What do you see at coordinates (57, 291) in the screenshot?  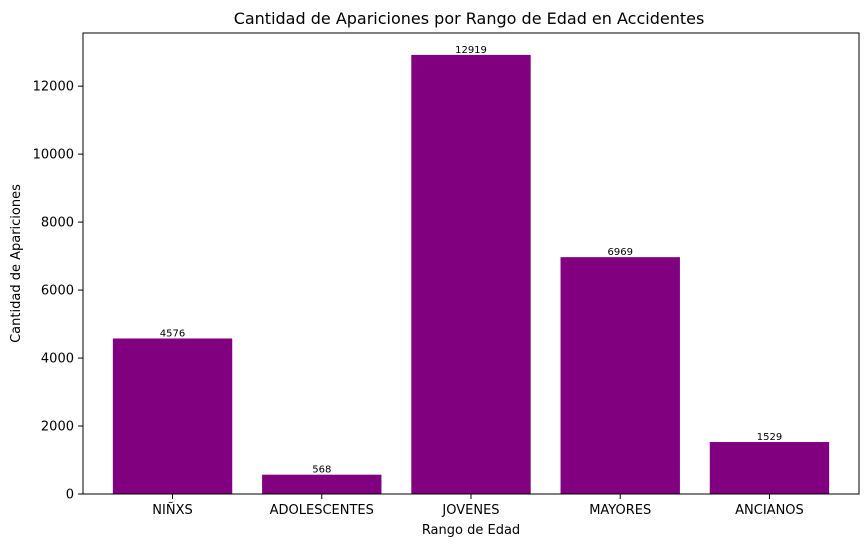 I see `y-tick-label: 6000` at bounding box center [57, 291].